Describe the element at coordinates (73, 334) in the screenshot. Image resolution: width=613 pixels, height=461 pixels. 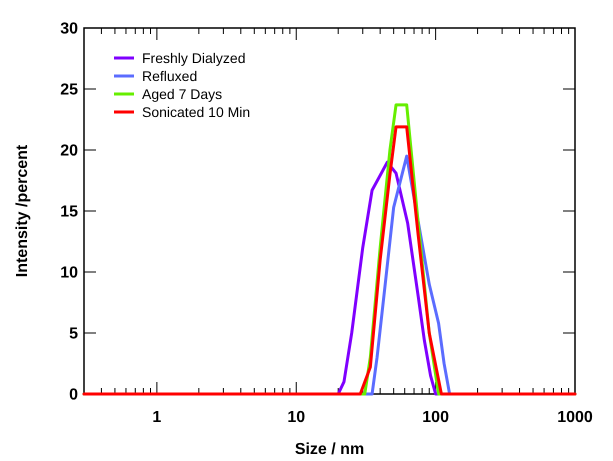
I see `y-tick-label: 5` at that location.